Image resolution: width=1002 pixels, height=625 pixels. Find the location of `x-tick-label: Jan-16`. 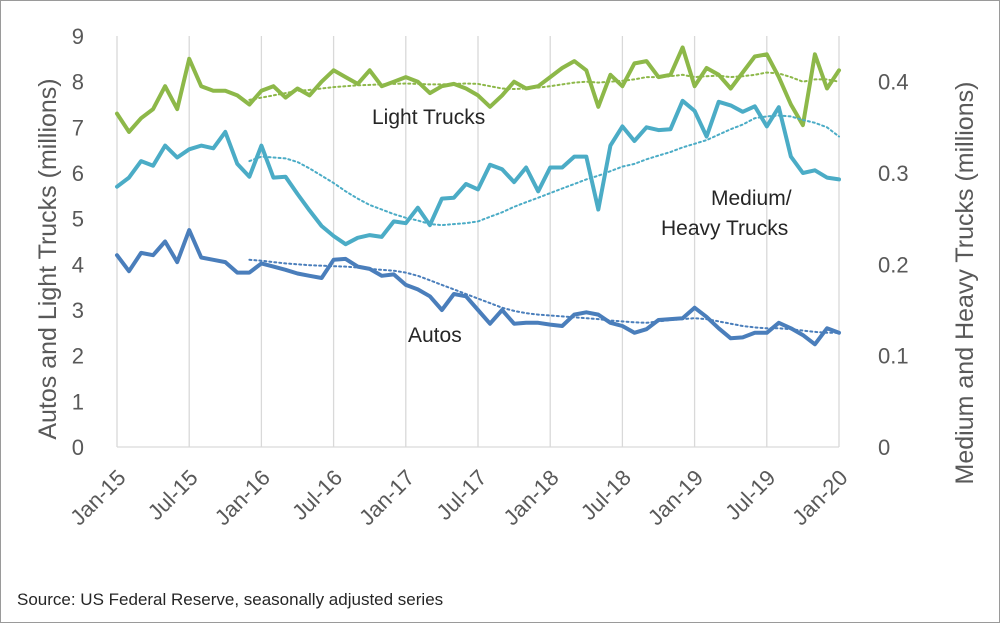

x-tick-label: Jan-16 is located at coordinates (242, 497).